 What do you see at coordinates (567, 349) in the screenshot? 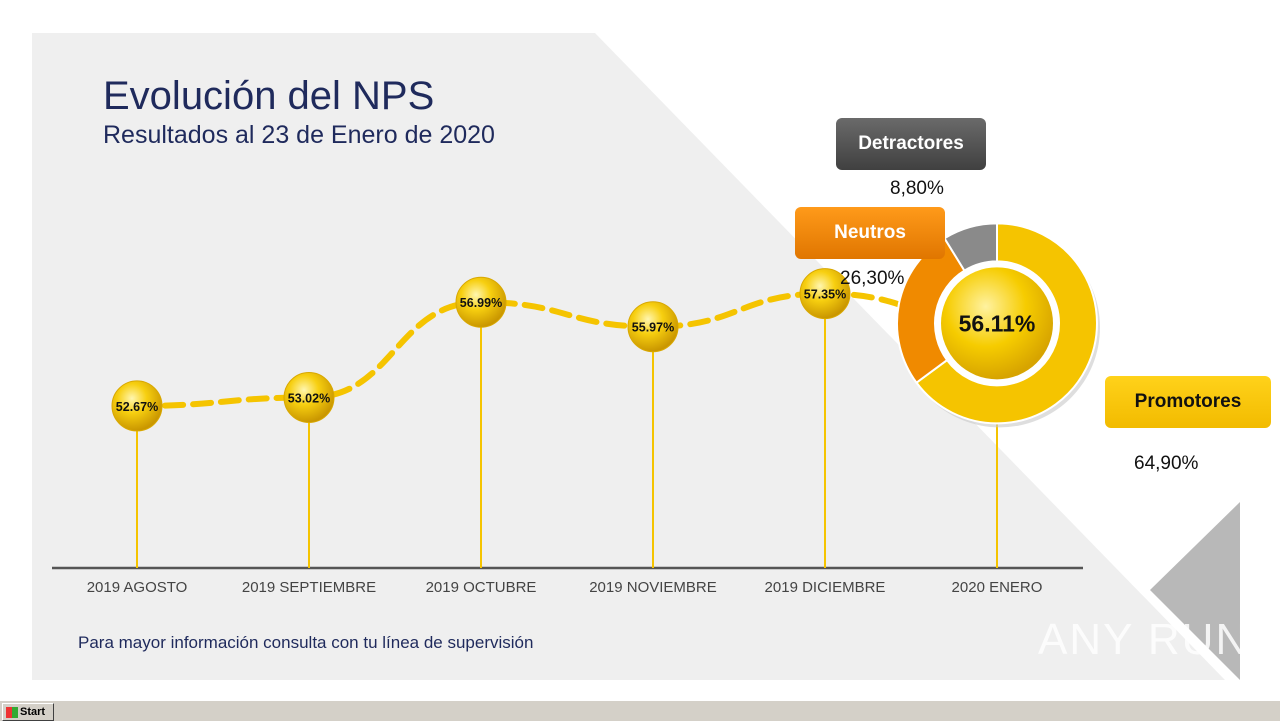
I see `nps-trend-line` at bounding box center [567, 349].